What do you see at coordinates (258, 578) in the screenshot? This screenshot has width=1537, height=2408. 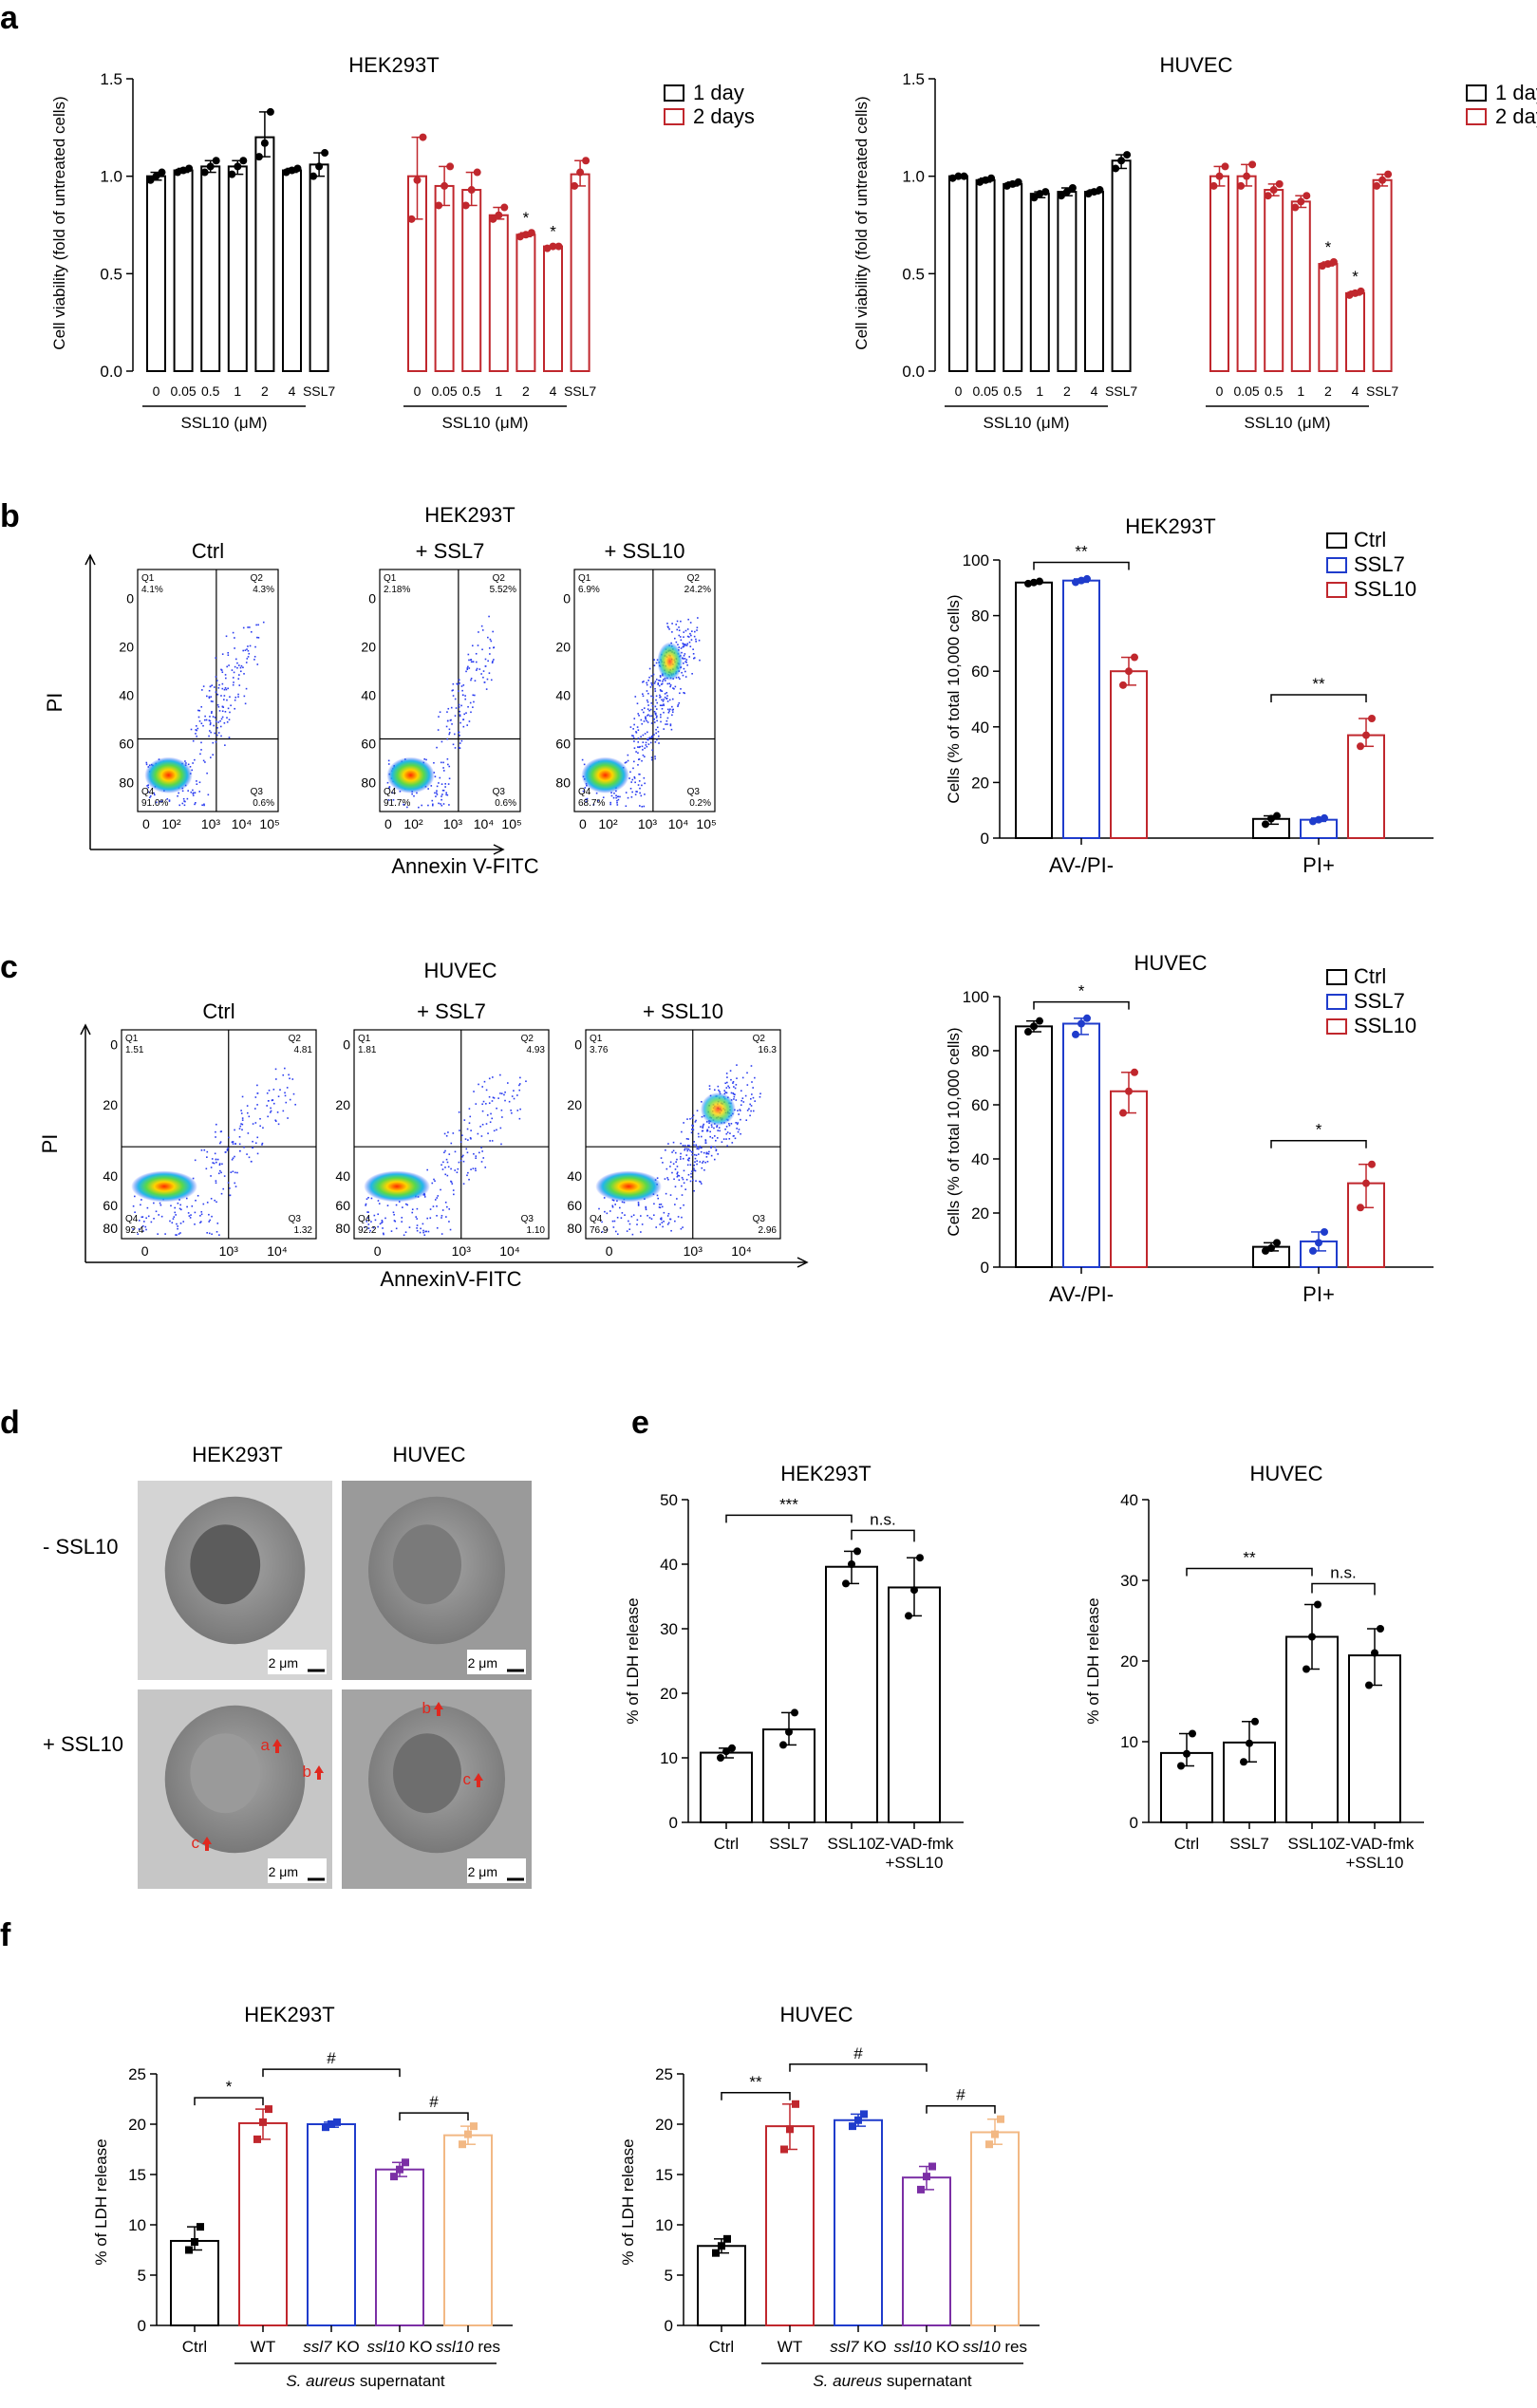 I see `quadrant-label: Q2` at bounding box center [258, 578].